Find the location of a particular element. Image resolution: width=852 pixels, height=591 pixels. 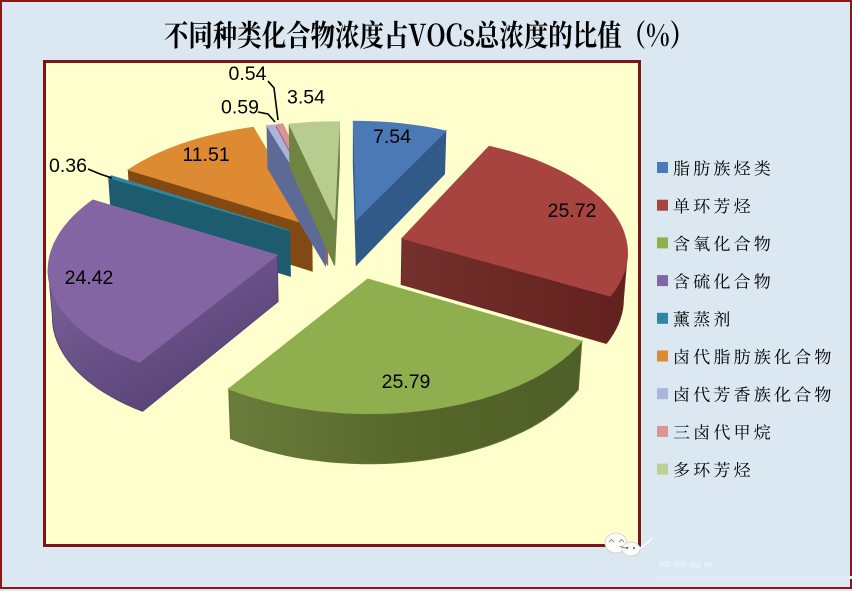

svg-text: 24.42 is located at coordinates (89, 278).